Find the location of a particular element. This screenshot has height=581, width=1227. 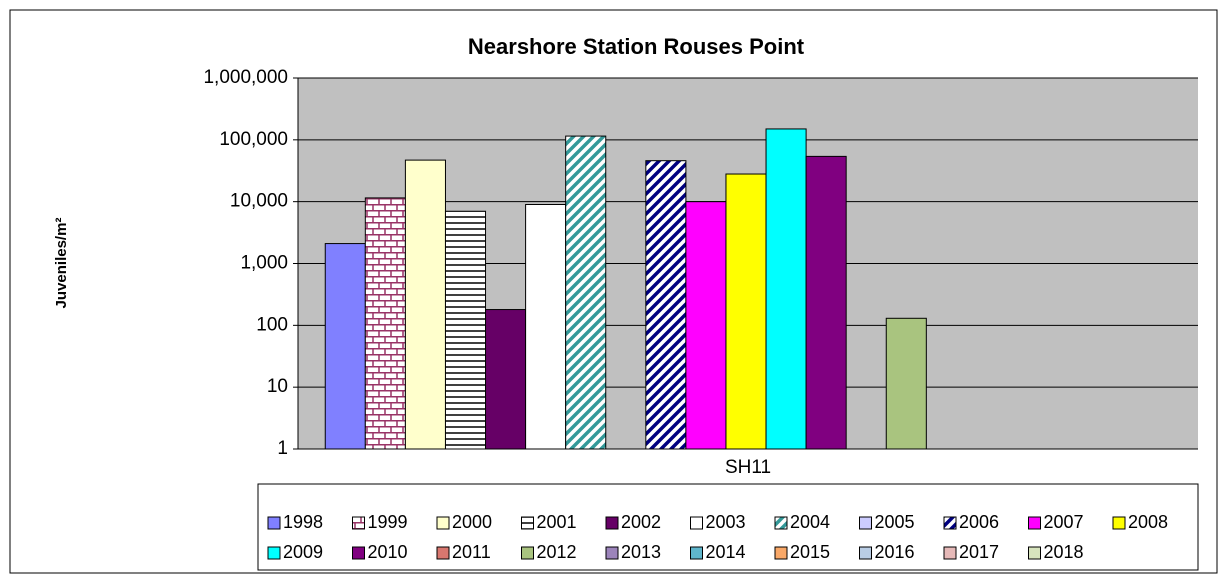

legend-label: 2006 is located at coordinates (979, 522).